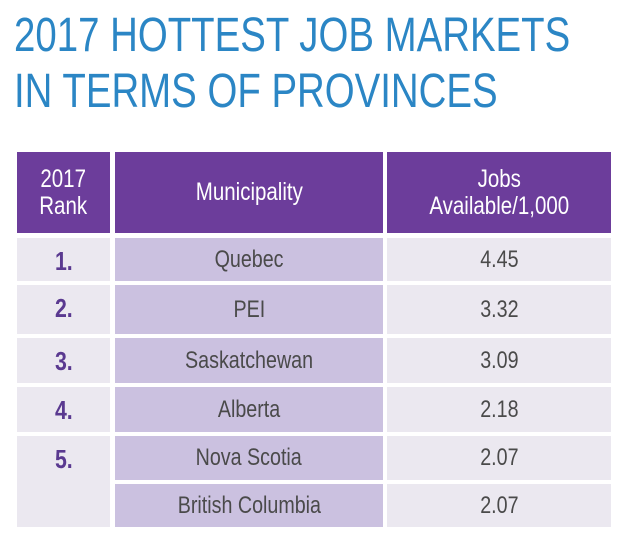 The image size is (630, 547). I want to click on rank-cell: 5., so click(63, 481).